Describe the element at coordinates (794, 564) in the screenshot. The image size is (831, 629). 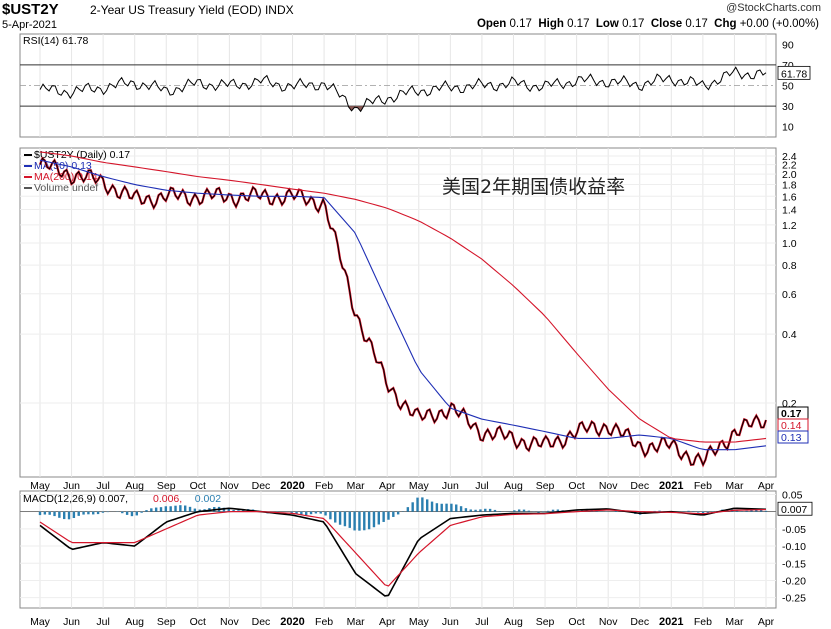
I see `macd-y-tick: -0.15` at that location.